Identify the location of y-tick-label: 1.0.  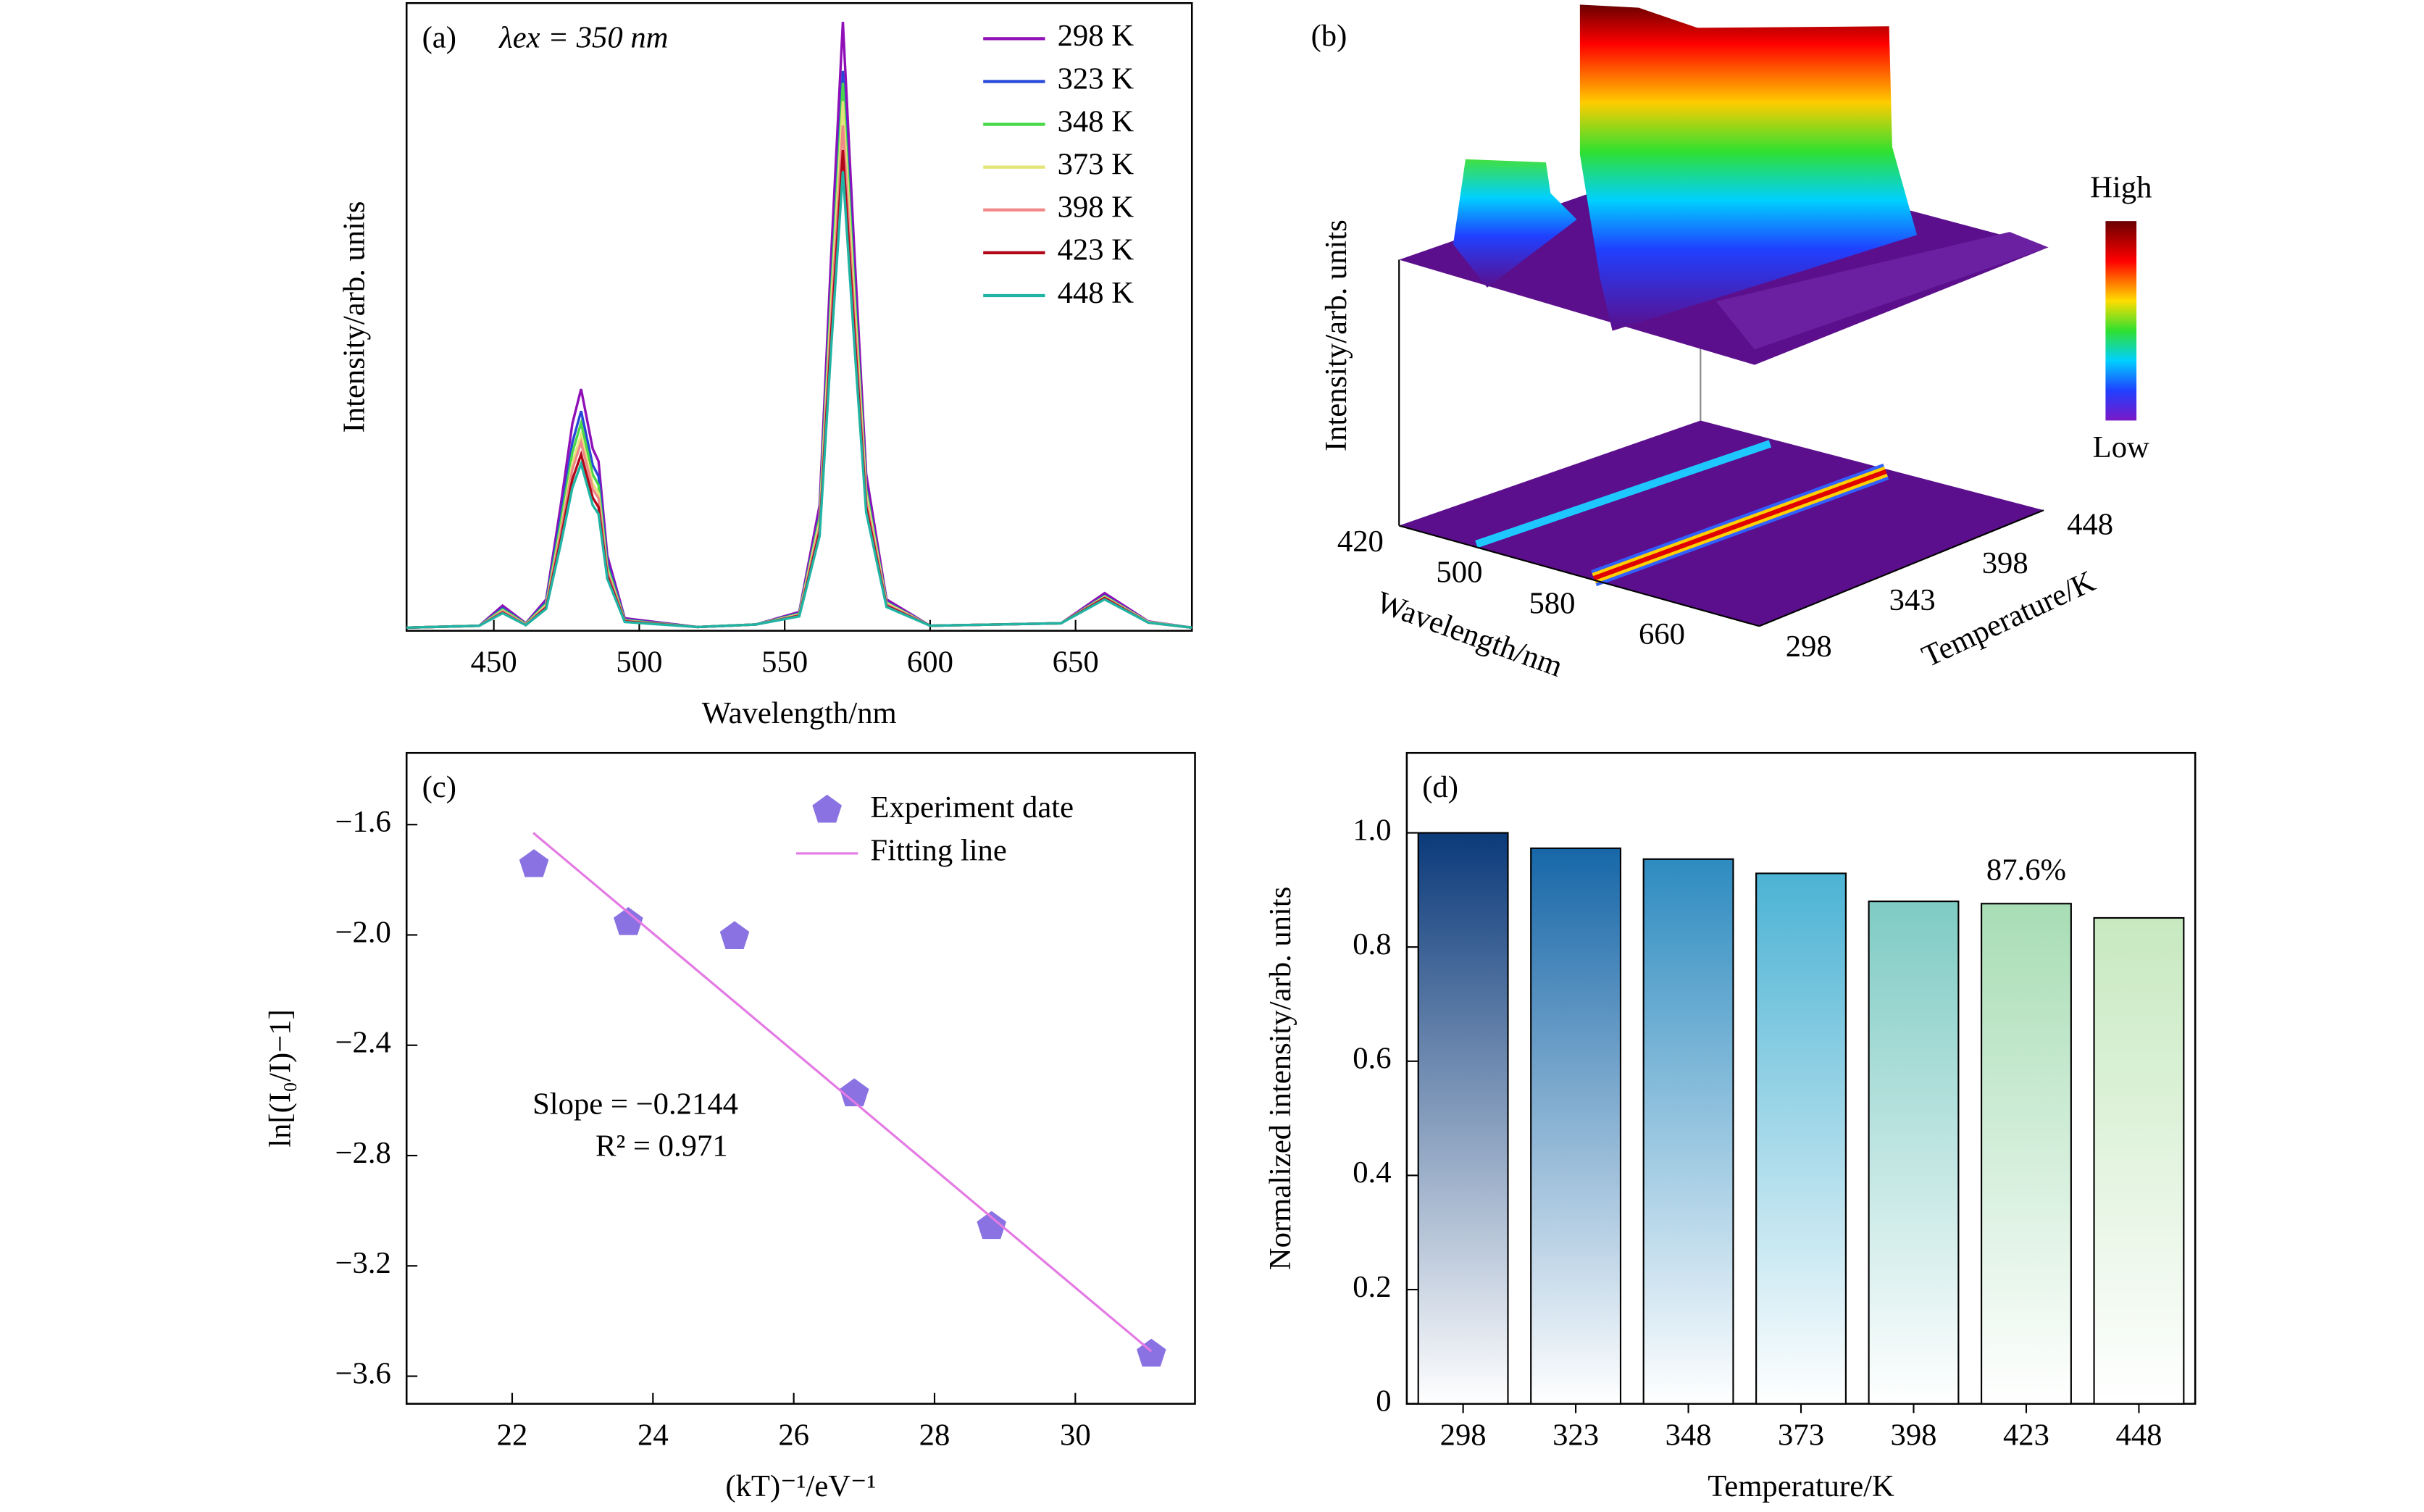
(1372, 830).